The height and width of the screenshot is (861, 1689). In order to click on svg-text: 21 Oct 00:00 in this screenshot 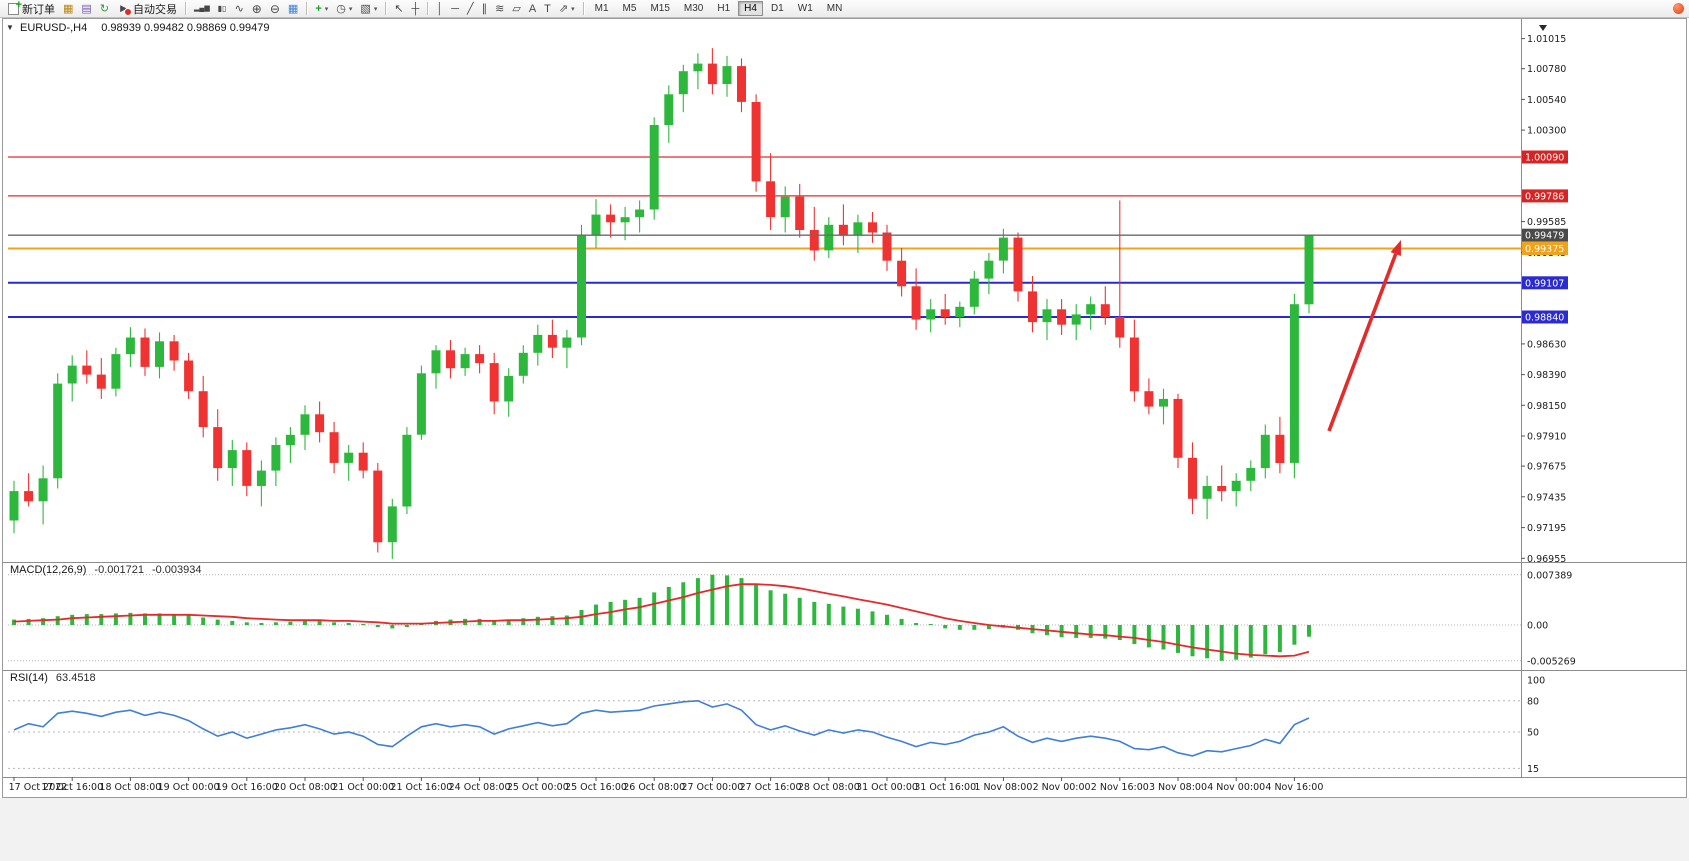, I will do `click(363, 787)`.